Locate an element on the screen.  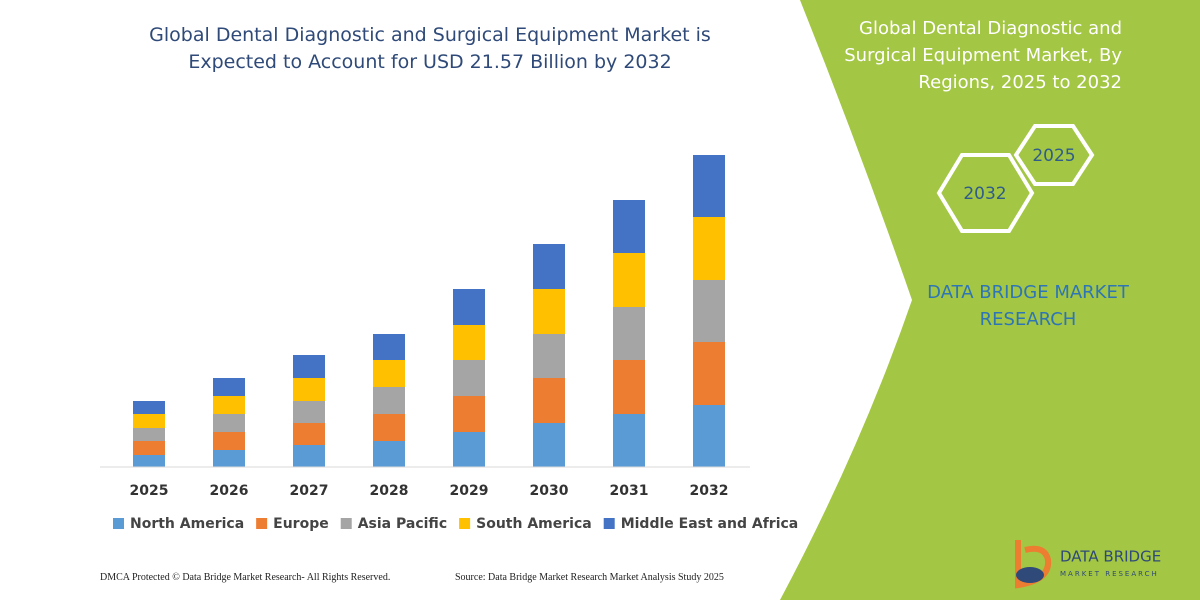
x-tick-label: 2025 is located at coordinates (149, 491).